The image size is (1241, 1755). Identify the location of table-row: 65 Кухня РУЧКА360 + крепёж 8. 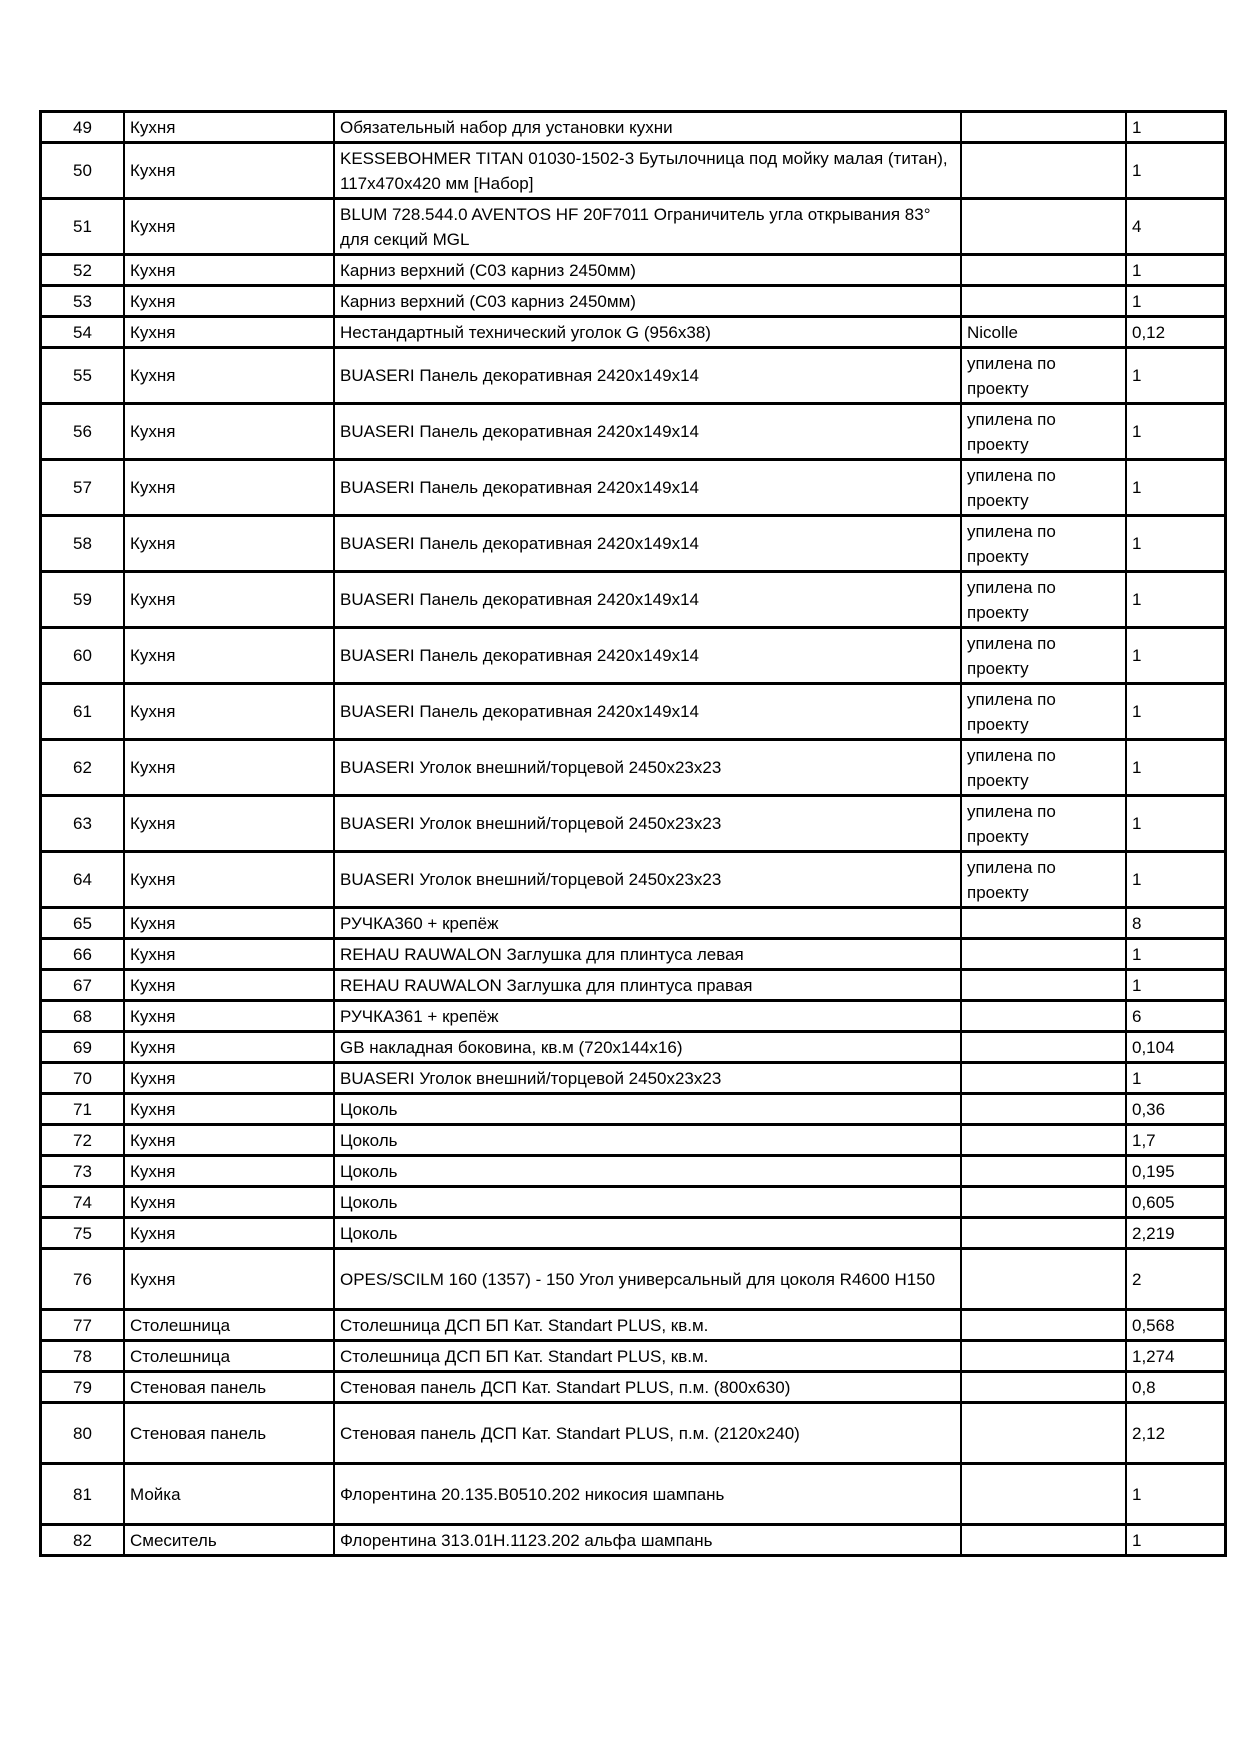
(633, 923).